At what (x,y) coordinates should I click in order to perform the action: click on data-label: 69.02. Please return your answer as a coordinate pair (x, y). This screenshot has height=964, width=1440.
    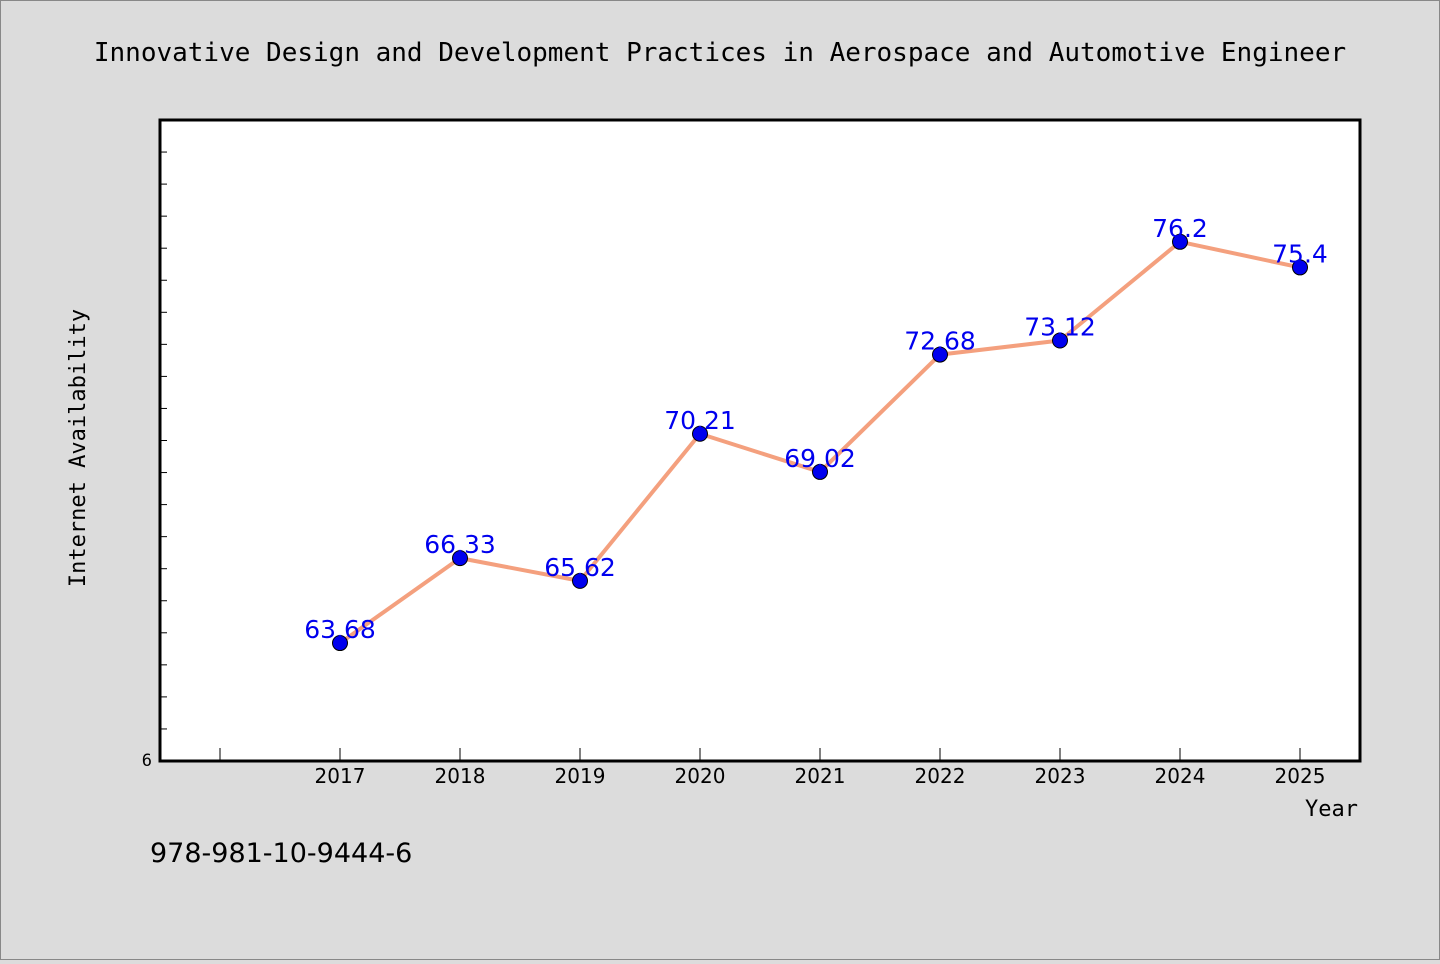
    Looking at the image, I should click on (820, 458).